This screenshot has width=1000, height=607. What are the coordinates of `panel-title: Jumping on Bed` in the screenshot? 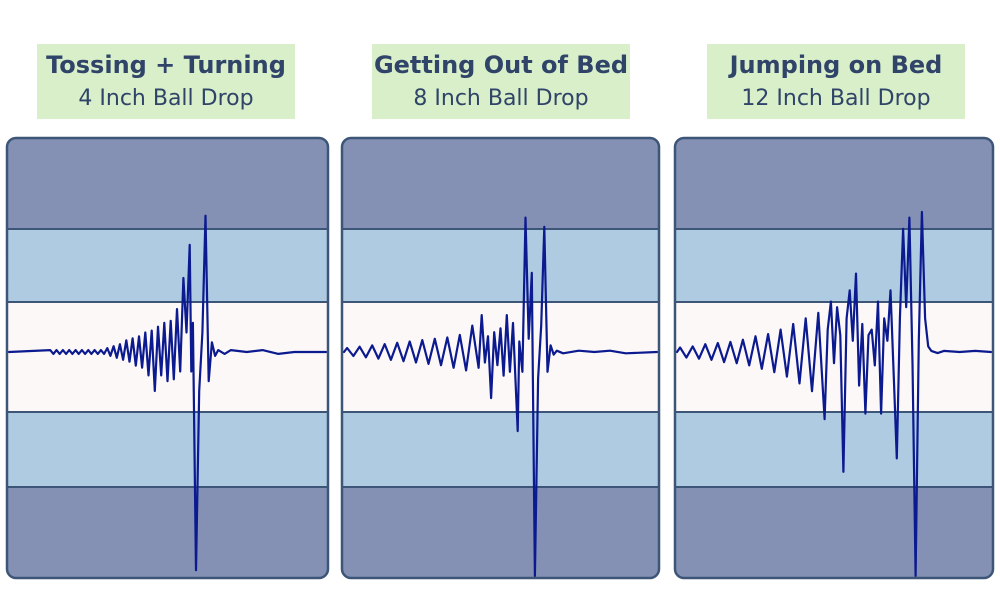 It's located at (836, 65).